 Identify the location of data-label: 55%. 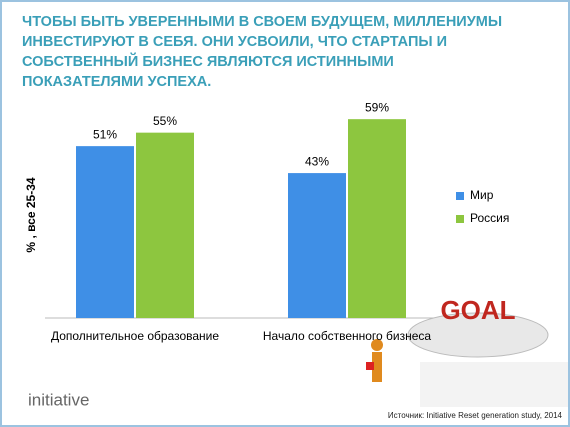
(165, 121).